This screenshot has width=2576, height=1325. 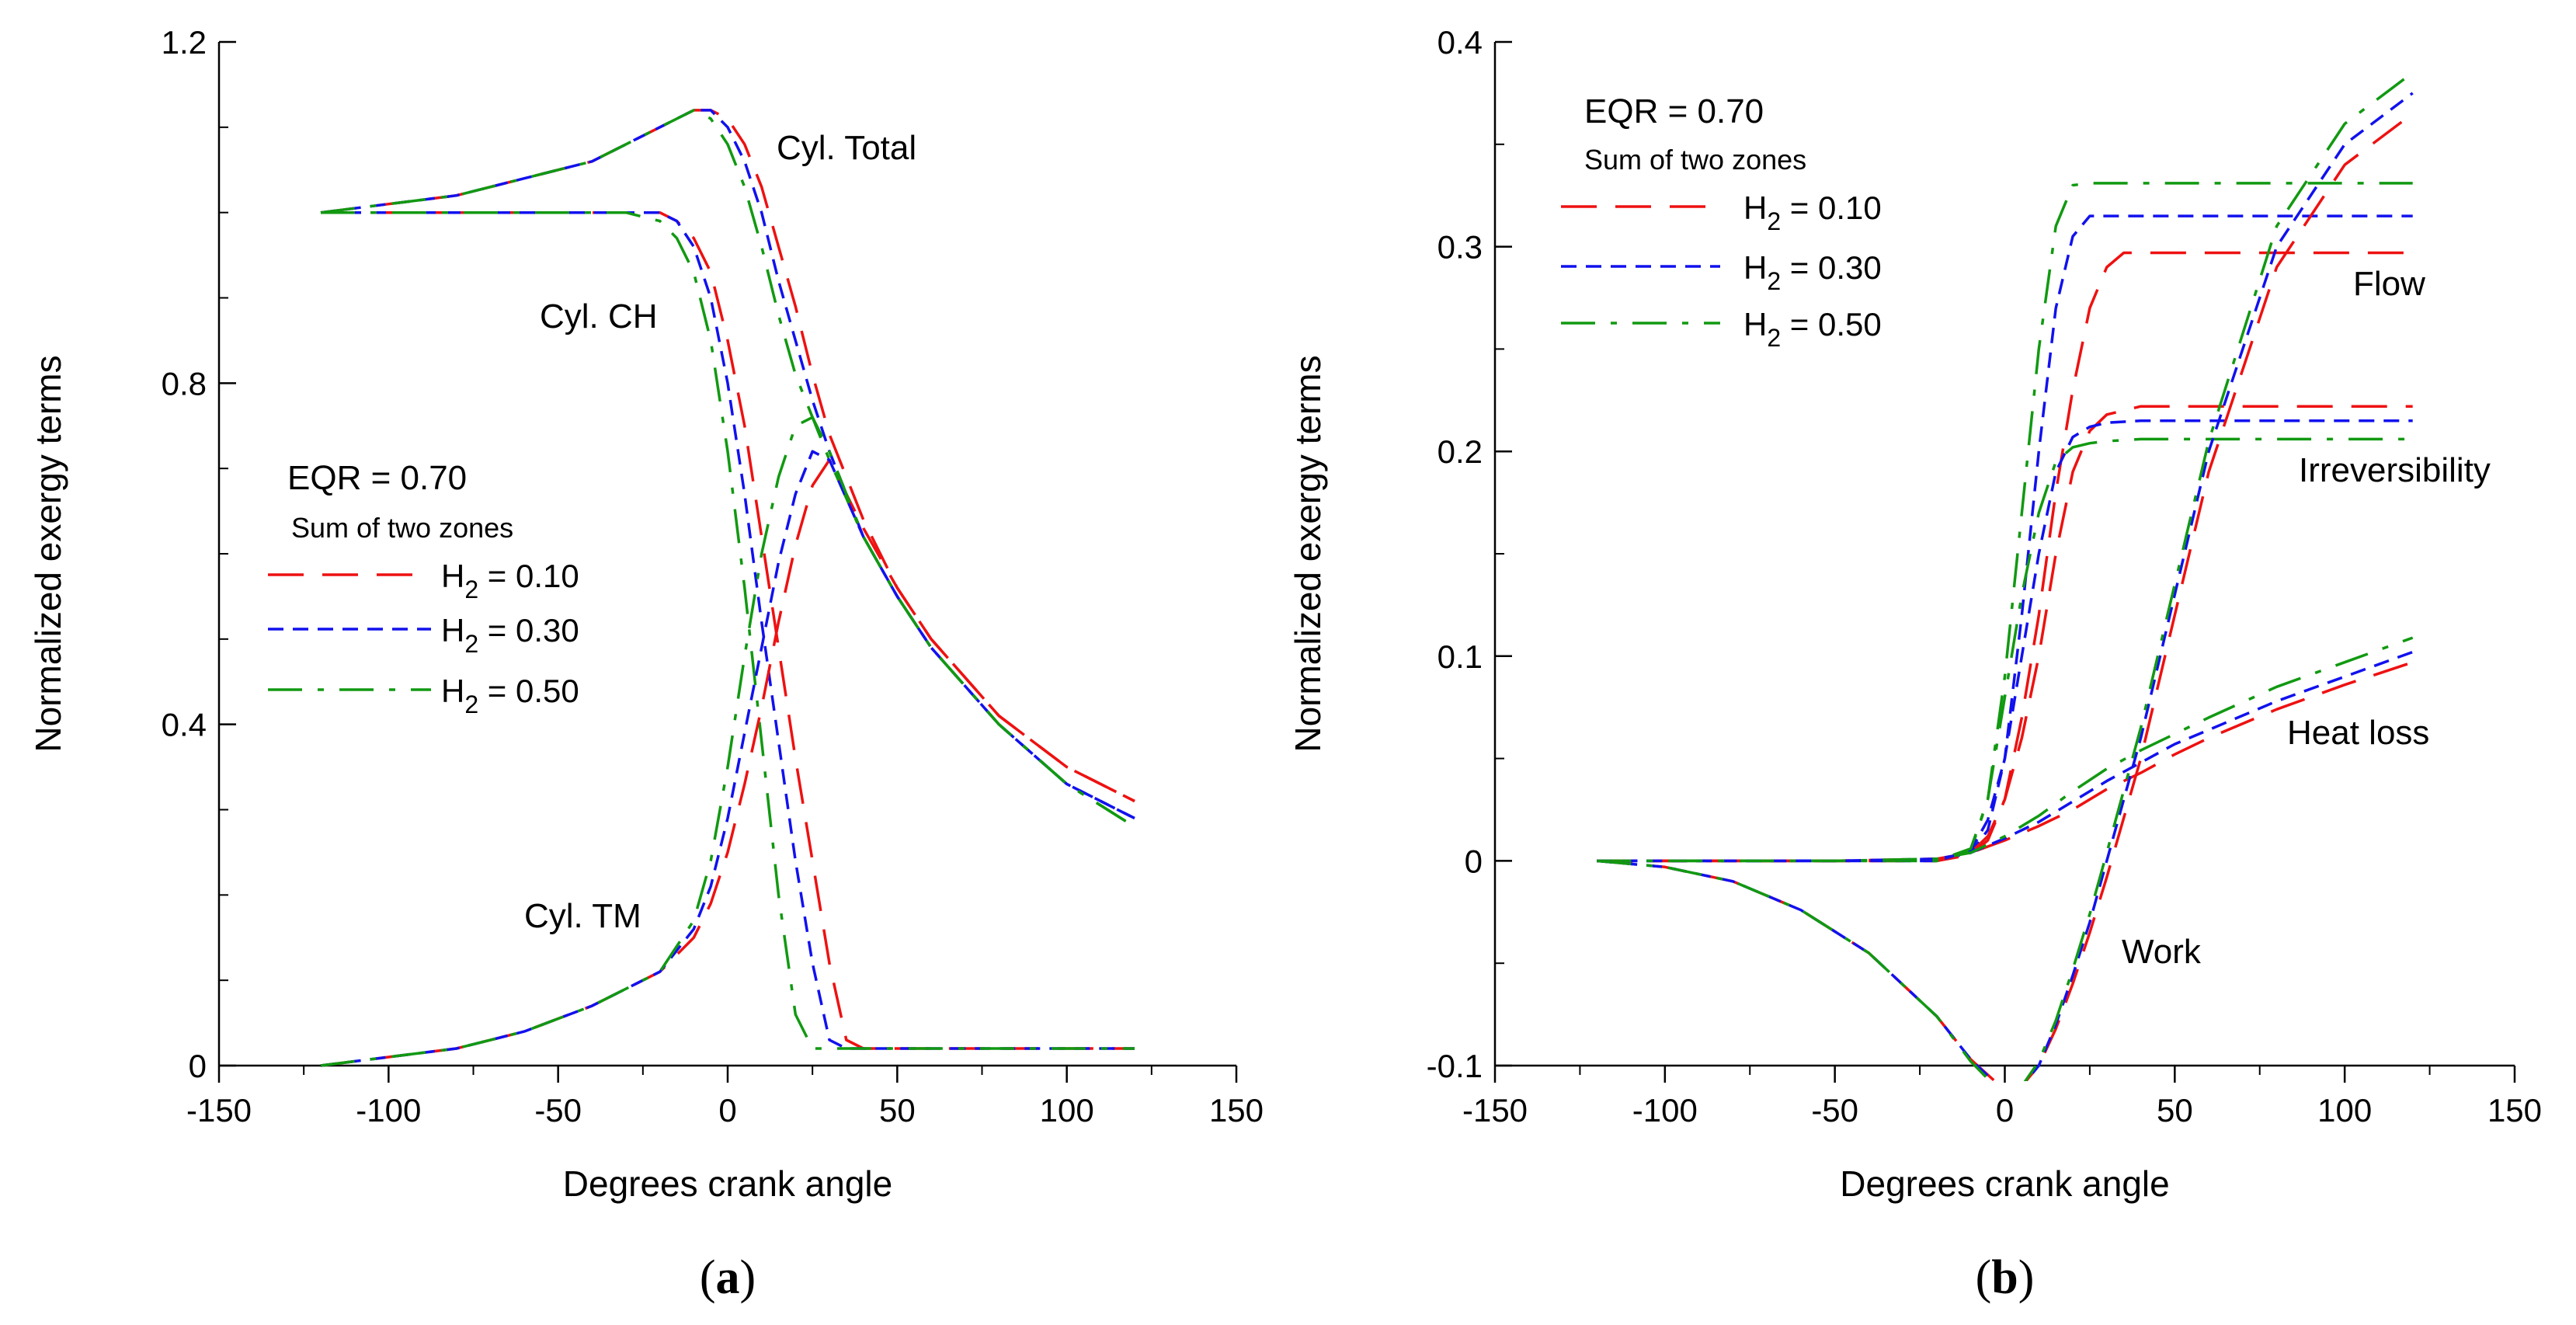 I want to click on annotation-label: Irreversibility, so click(x=2395, y=470).